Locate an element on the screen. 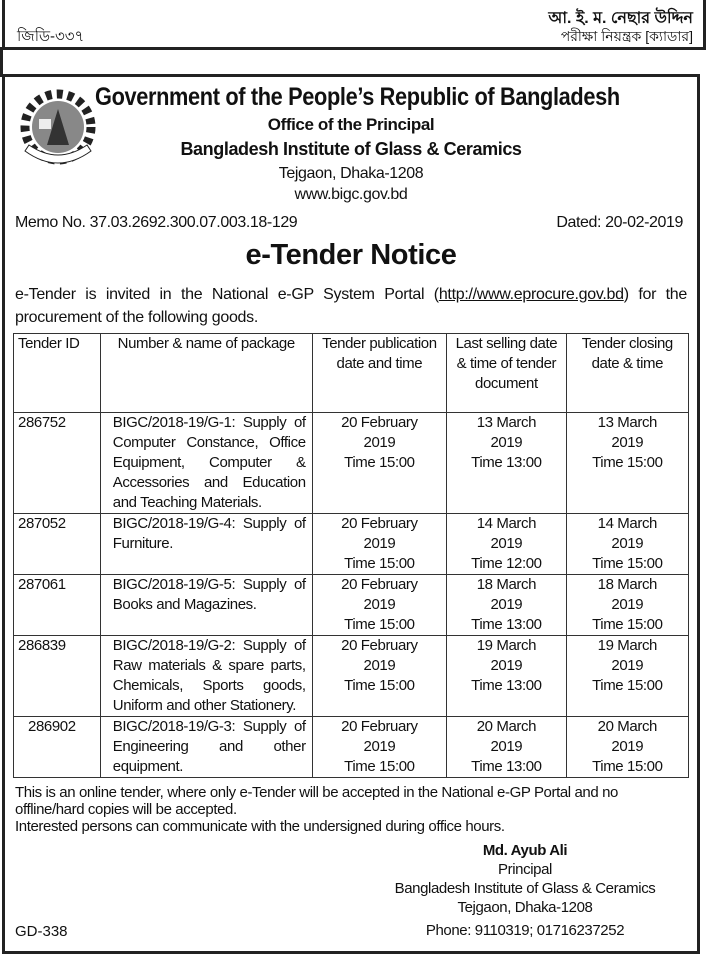 The width and height of the screenshot is (710, 963). signatory-institute: Bangladesh Institute of Glass & Ceramics is located at coordinates (525, 888).